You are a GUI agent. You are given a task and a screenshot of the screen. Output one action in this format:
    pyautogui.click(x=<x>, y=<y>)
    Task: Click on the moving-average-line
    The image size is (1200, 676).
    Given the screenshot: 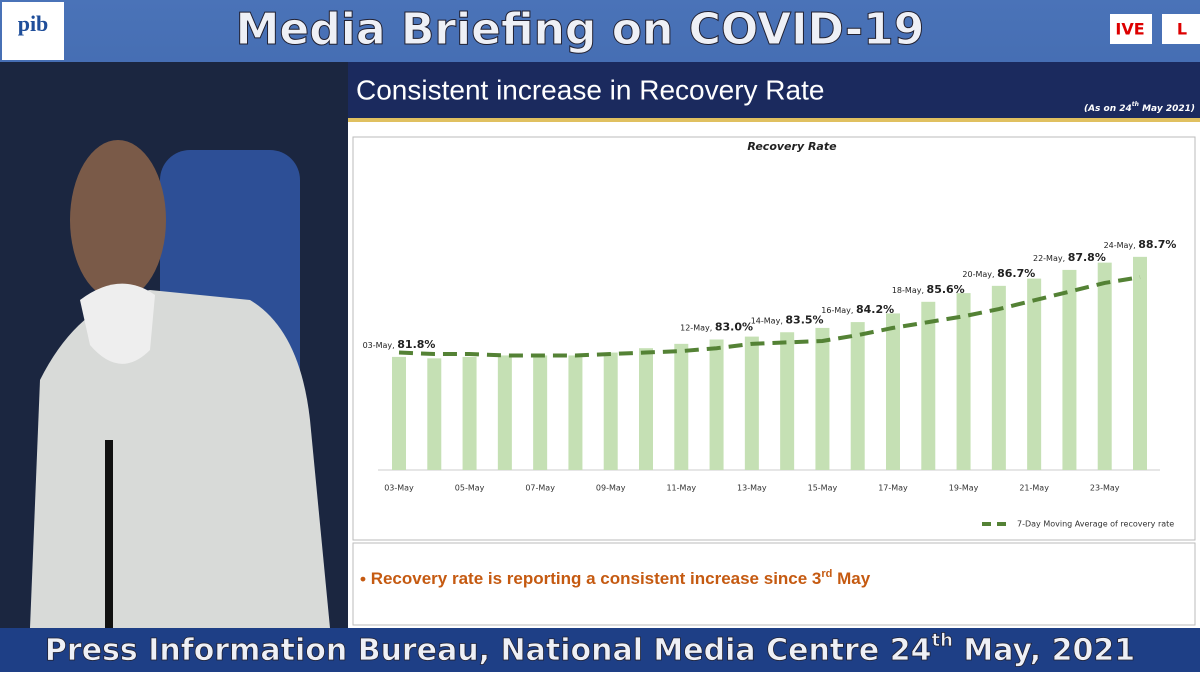 What is the action you would take?
    pyautogui.click(x=769, y=316)
    